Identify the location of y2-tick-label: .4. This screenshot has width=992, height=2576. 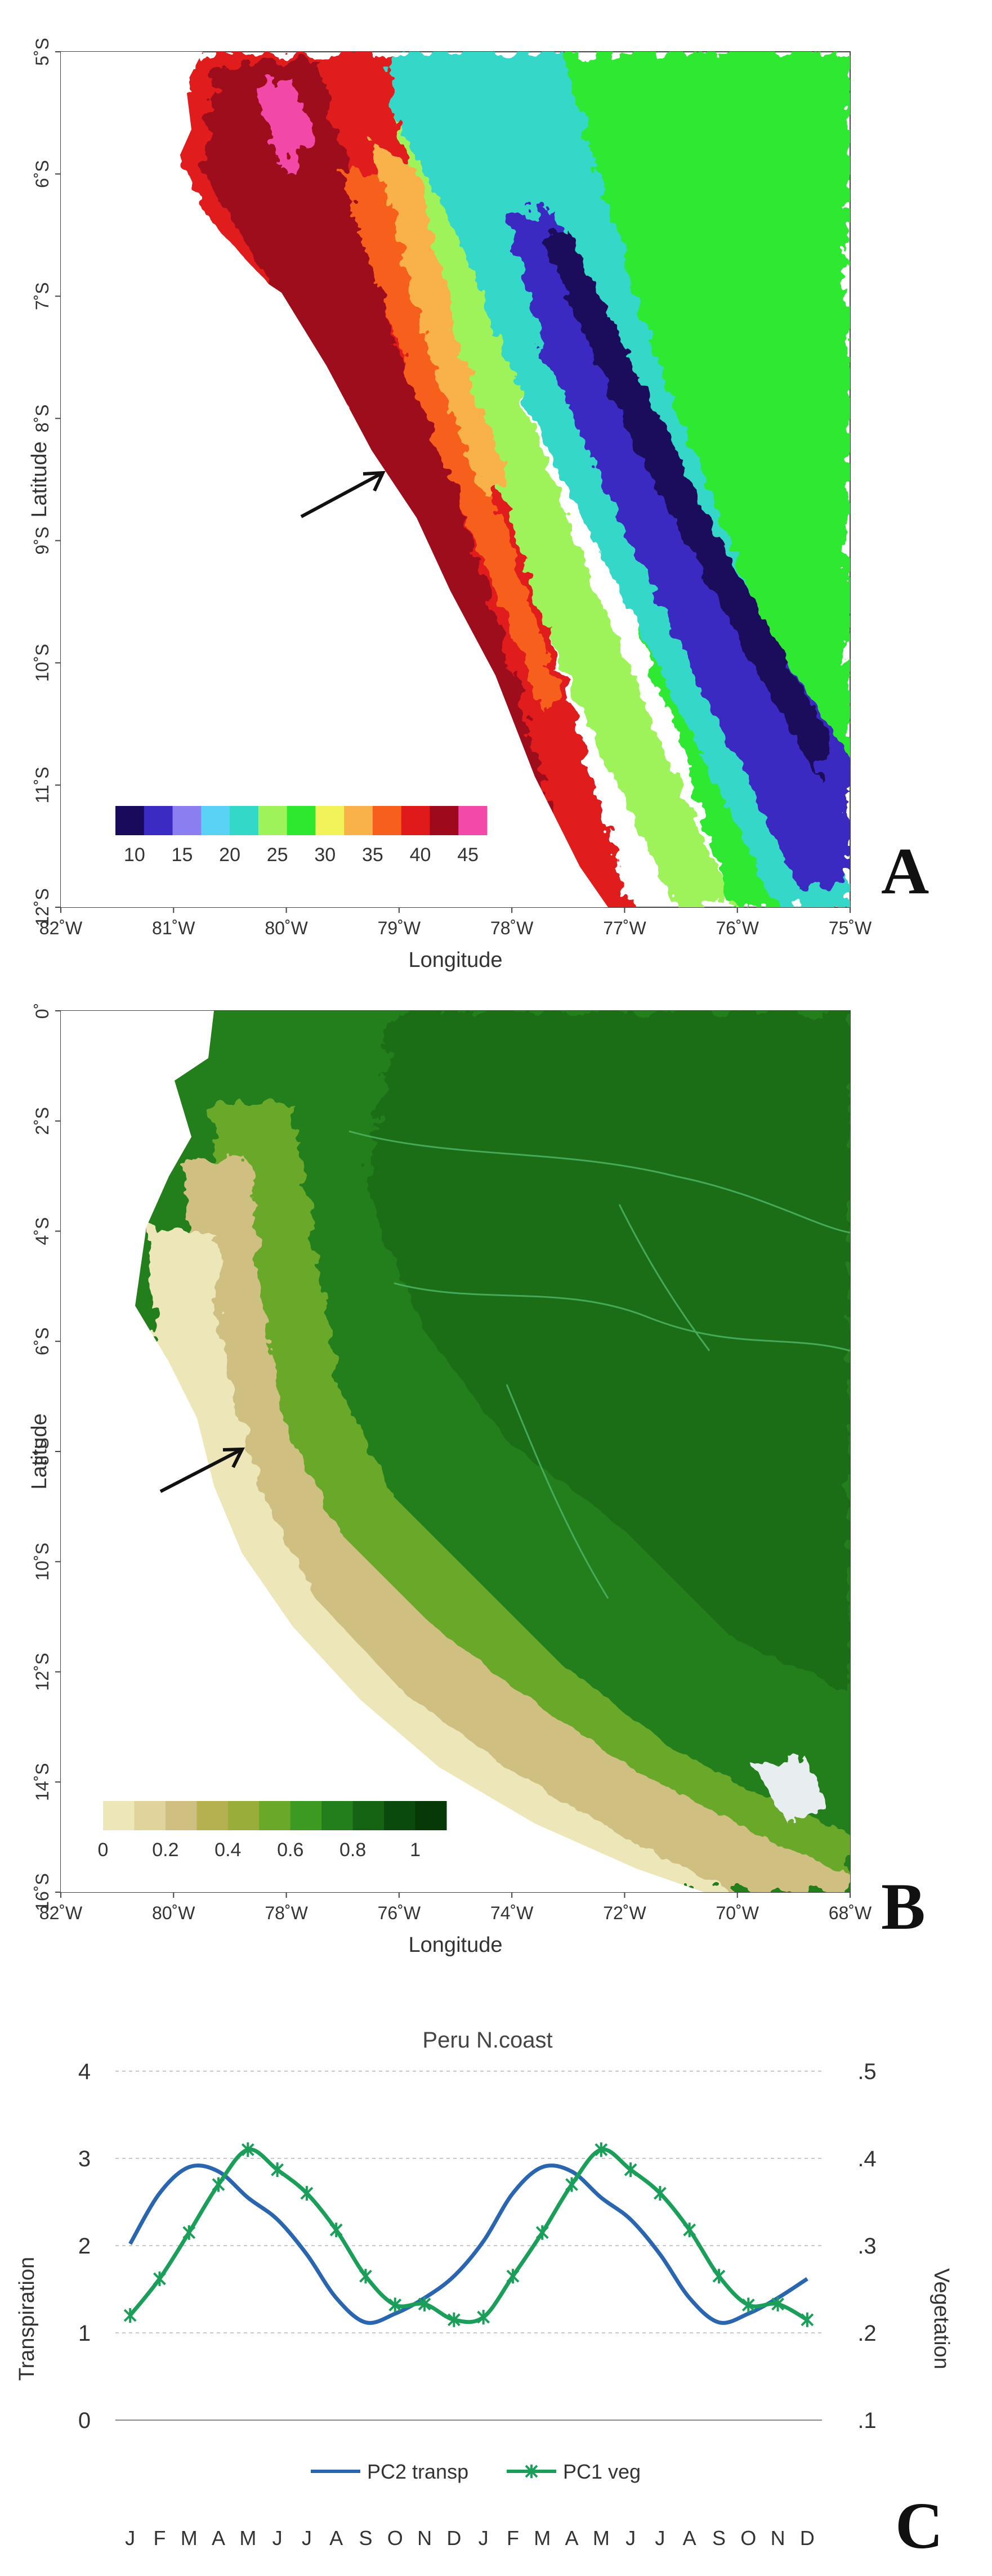
(866, 2159).